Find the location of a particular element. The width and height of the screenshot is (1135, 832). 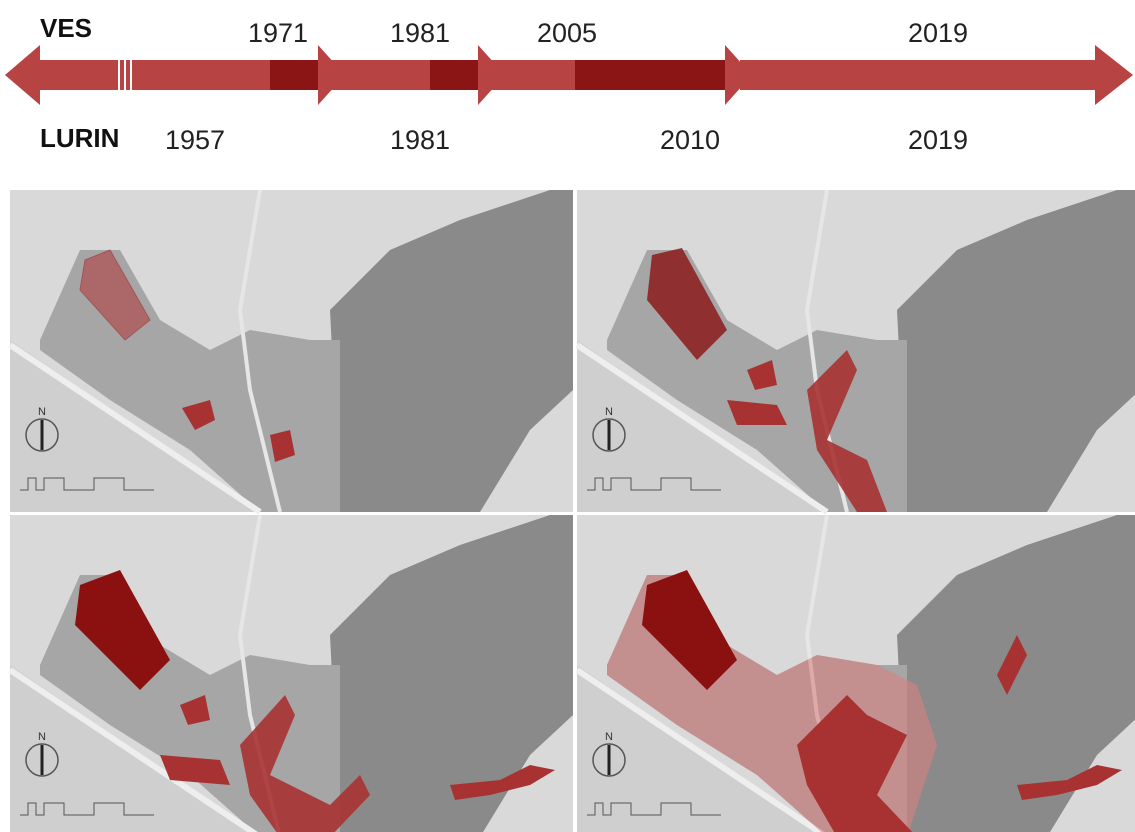

bottom-label: LURIN is located at coordinates (79, 138).